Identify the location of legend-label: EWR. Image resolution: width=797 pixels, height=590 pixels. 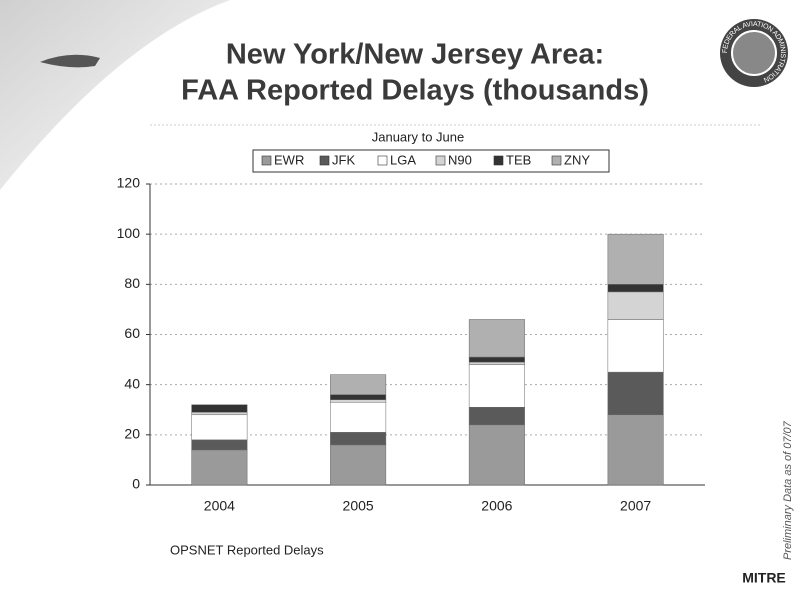
(289, 159).